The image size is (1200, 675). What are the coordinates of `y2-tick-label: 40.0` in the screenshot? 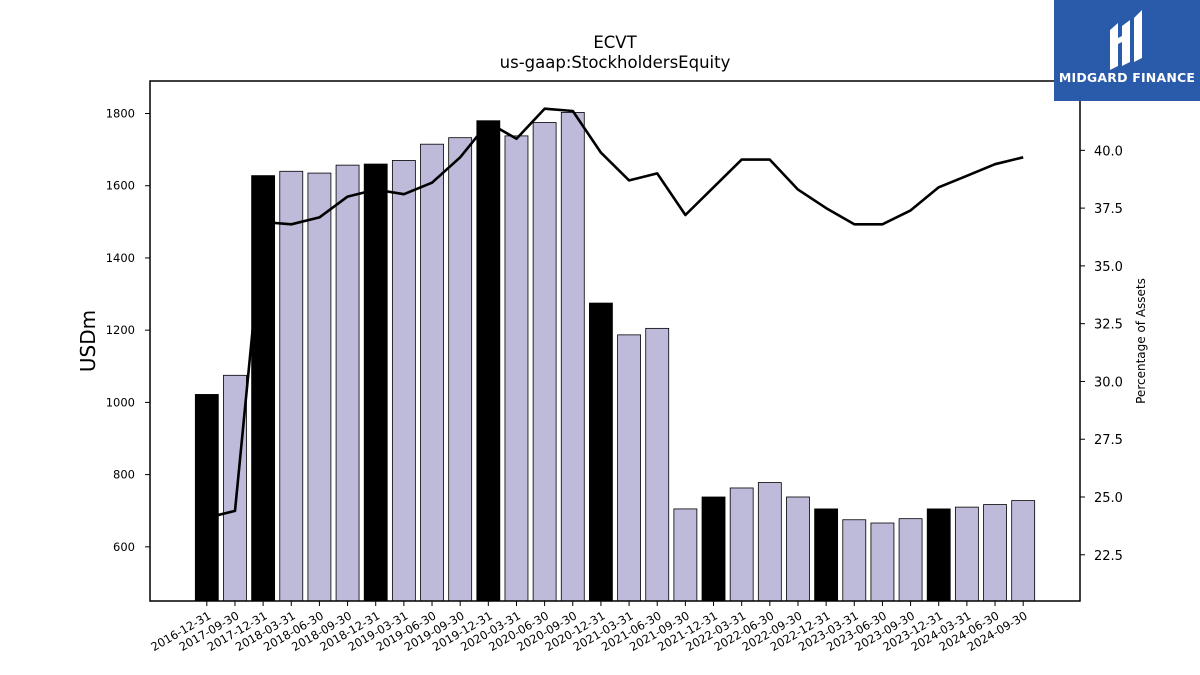 It's located at (1108, 151).